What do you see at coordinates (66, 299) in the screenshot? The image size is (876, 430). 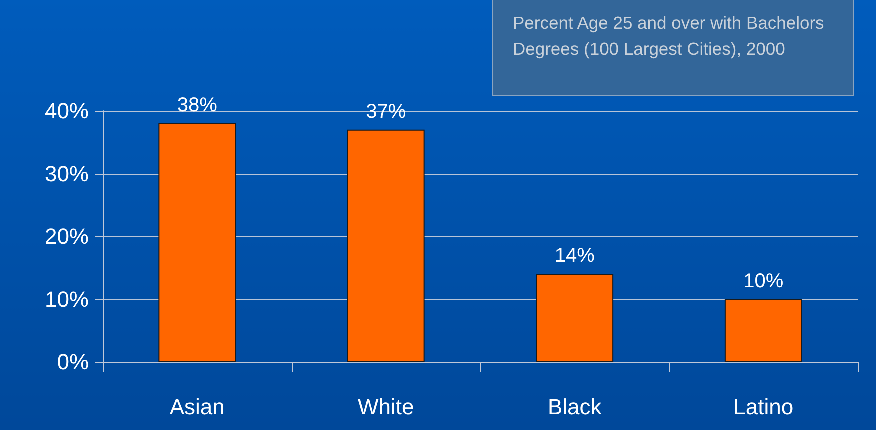 I see `y-tick-label: 10%` at bounding box center [66, 299].